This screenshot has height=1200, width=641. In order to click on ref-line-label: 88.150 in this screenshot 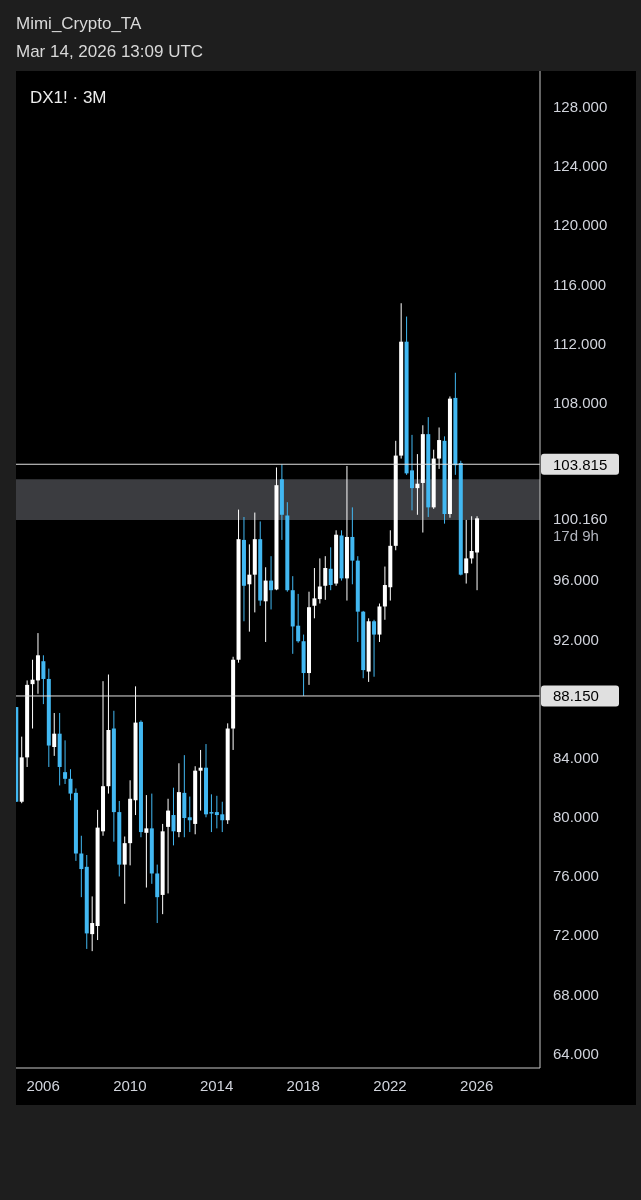, I will do `click(576, 696)`.